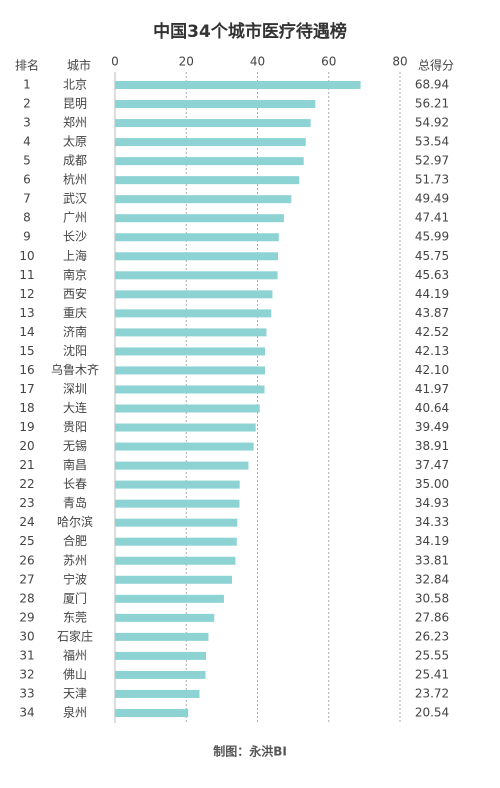  What do you see at coordinates (432, 332) in the screenshot?
I see `value-label: 42.52` at bounding box center [432, 332].